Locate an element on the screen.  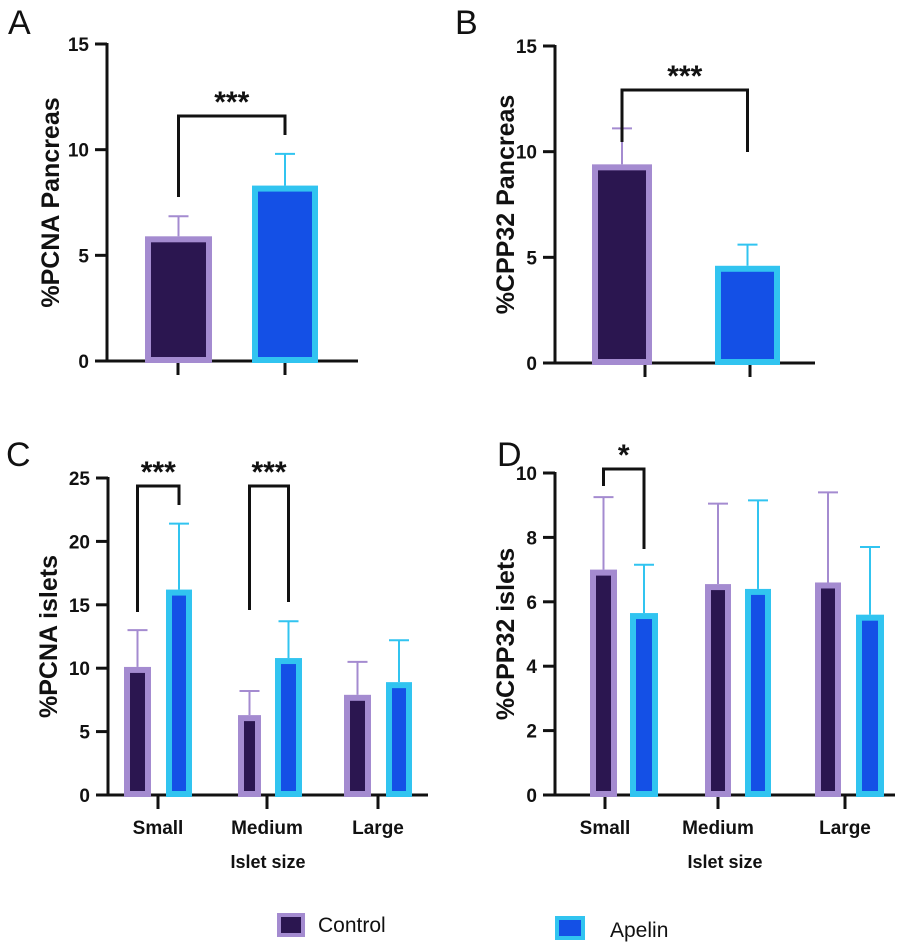
y-axis-label: %PCNA islets is located at coordinates (49, 636).